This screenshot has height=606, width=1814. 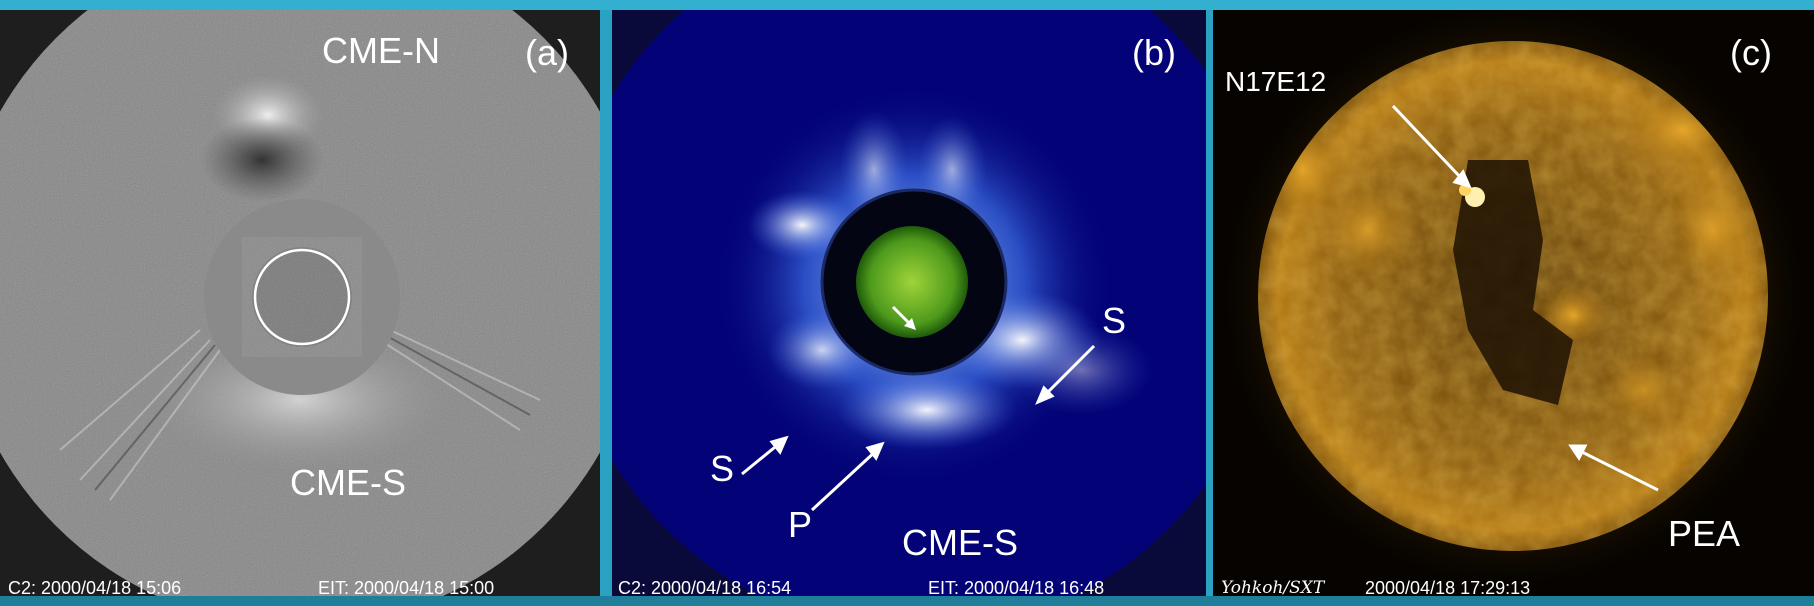 I want to click on arrow-p, so click(x=844, y=480).